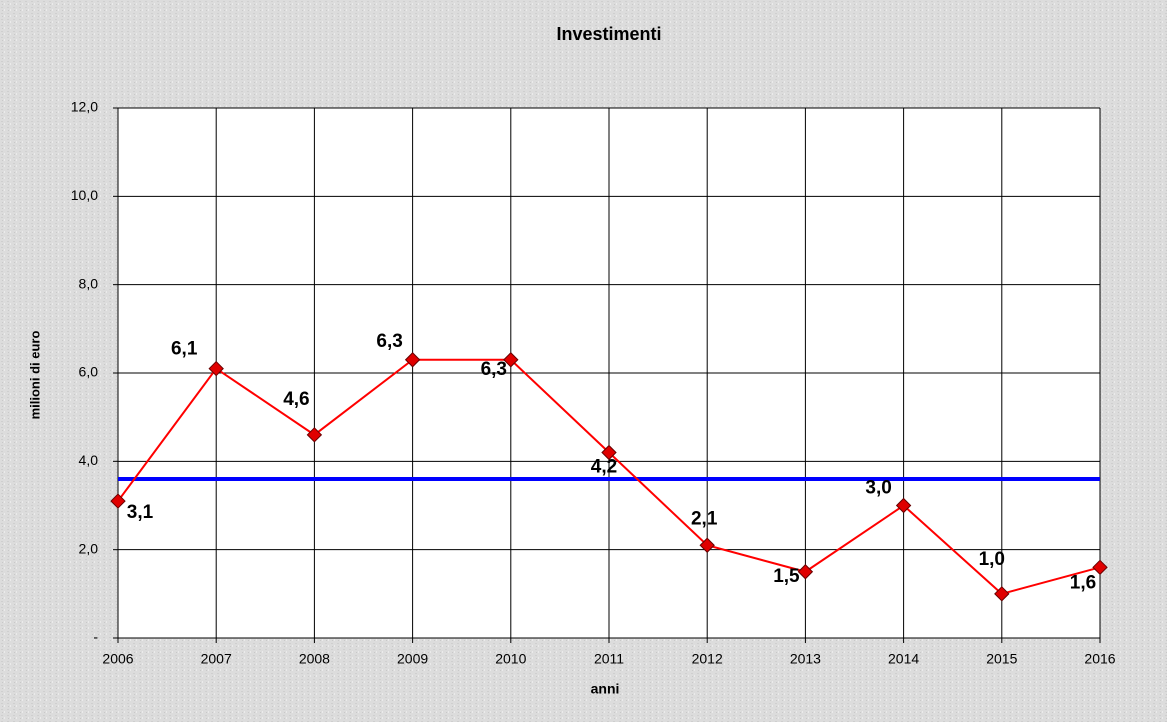  I want to click on x-tick-label: 2011, so click(609, 659).